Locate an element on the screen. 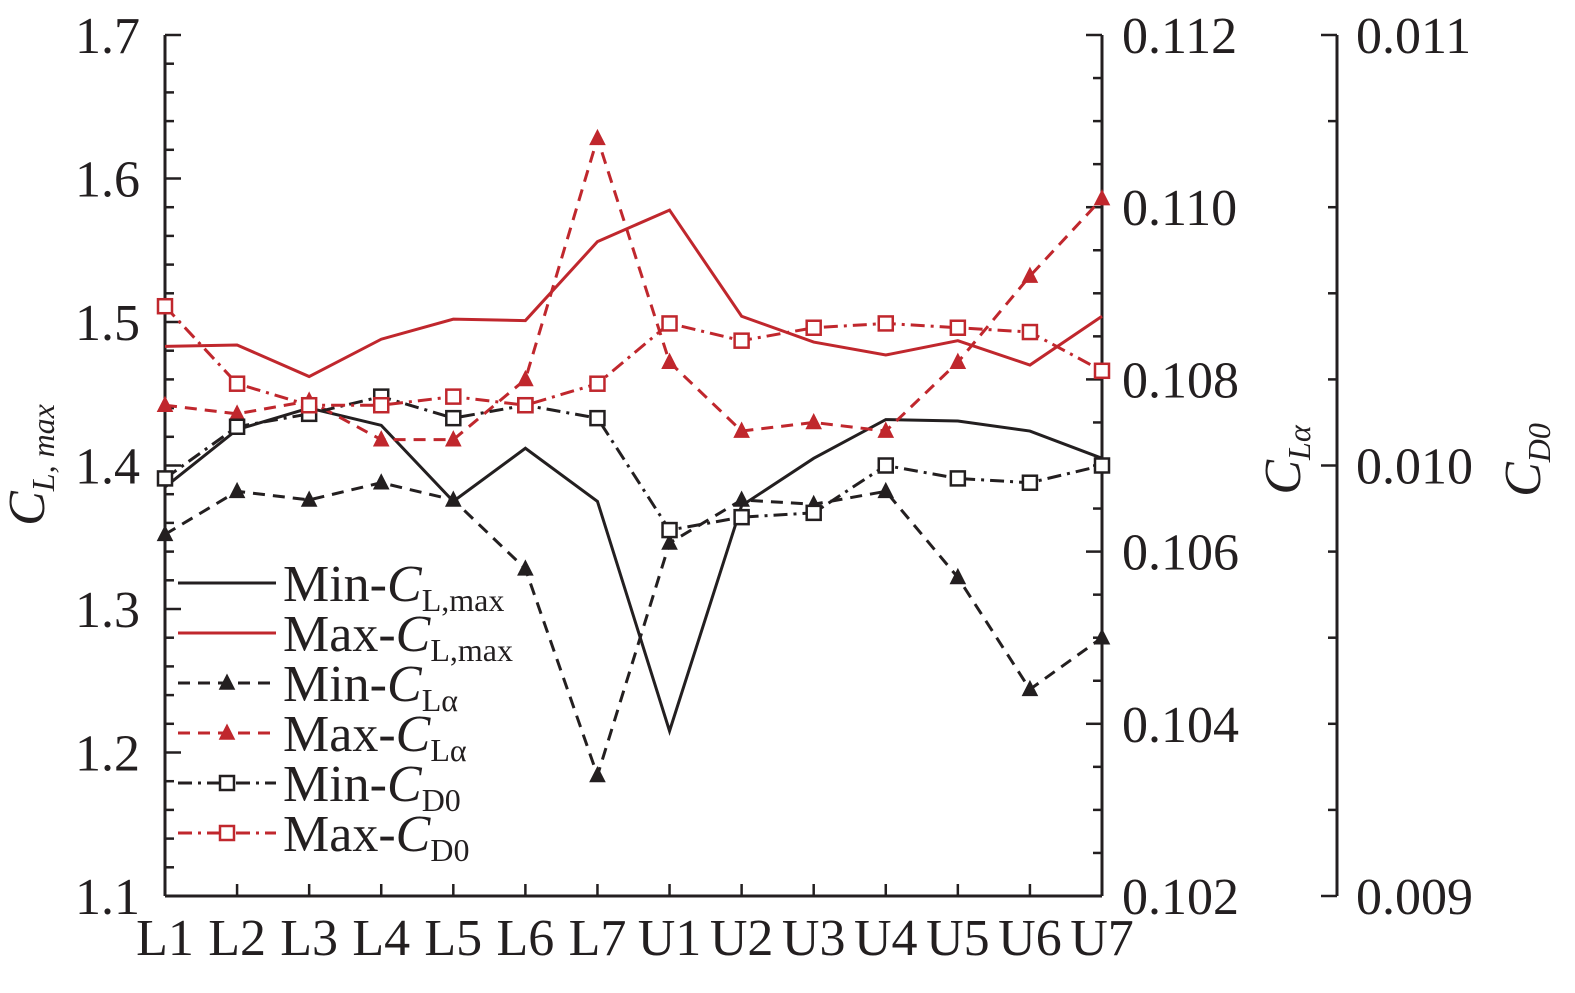 The width and height of the screenshot is (1575, 993). legend-item: Max-CLα is located at coordinates (322, 737).